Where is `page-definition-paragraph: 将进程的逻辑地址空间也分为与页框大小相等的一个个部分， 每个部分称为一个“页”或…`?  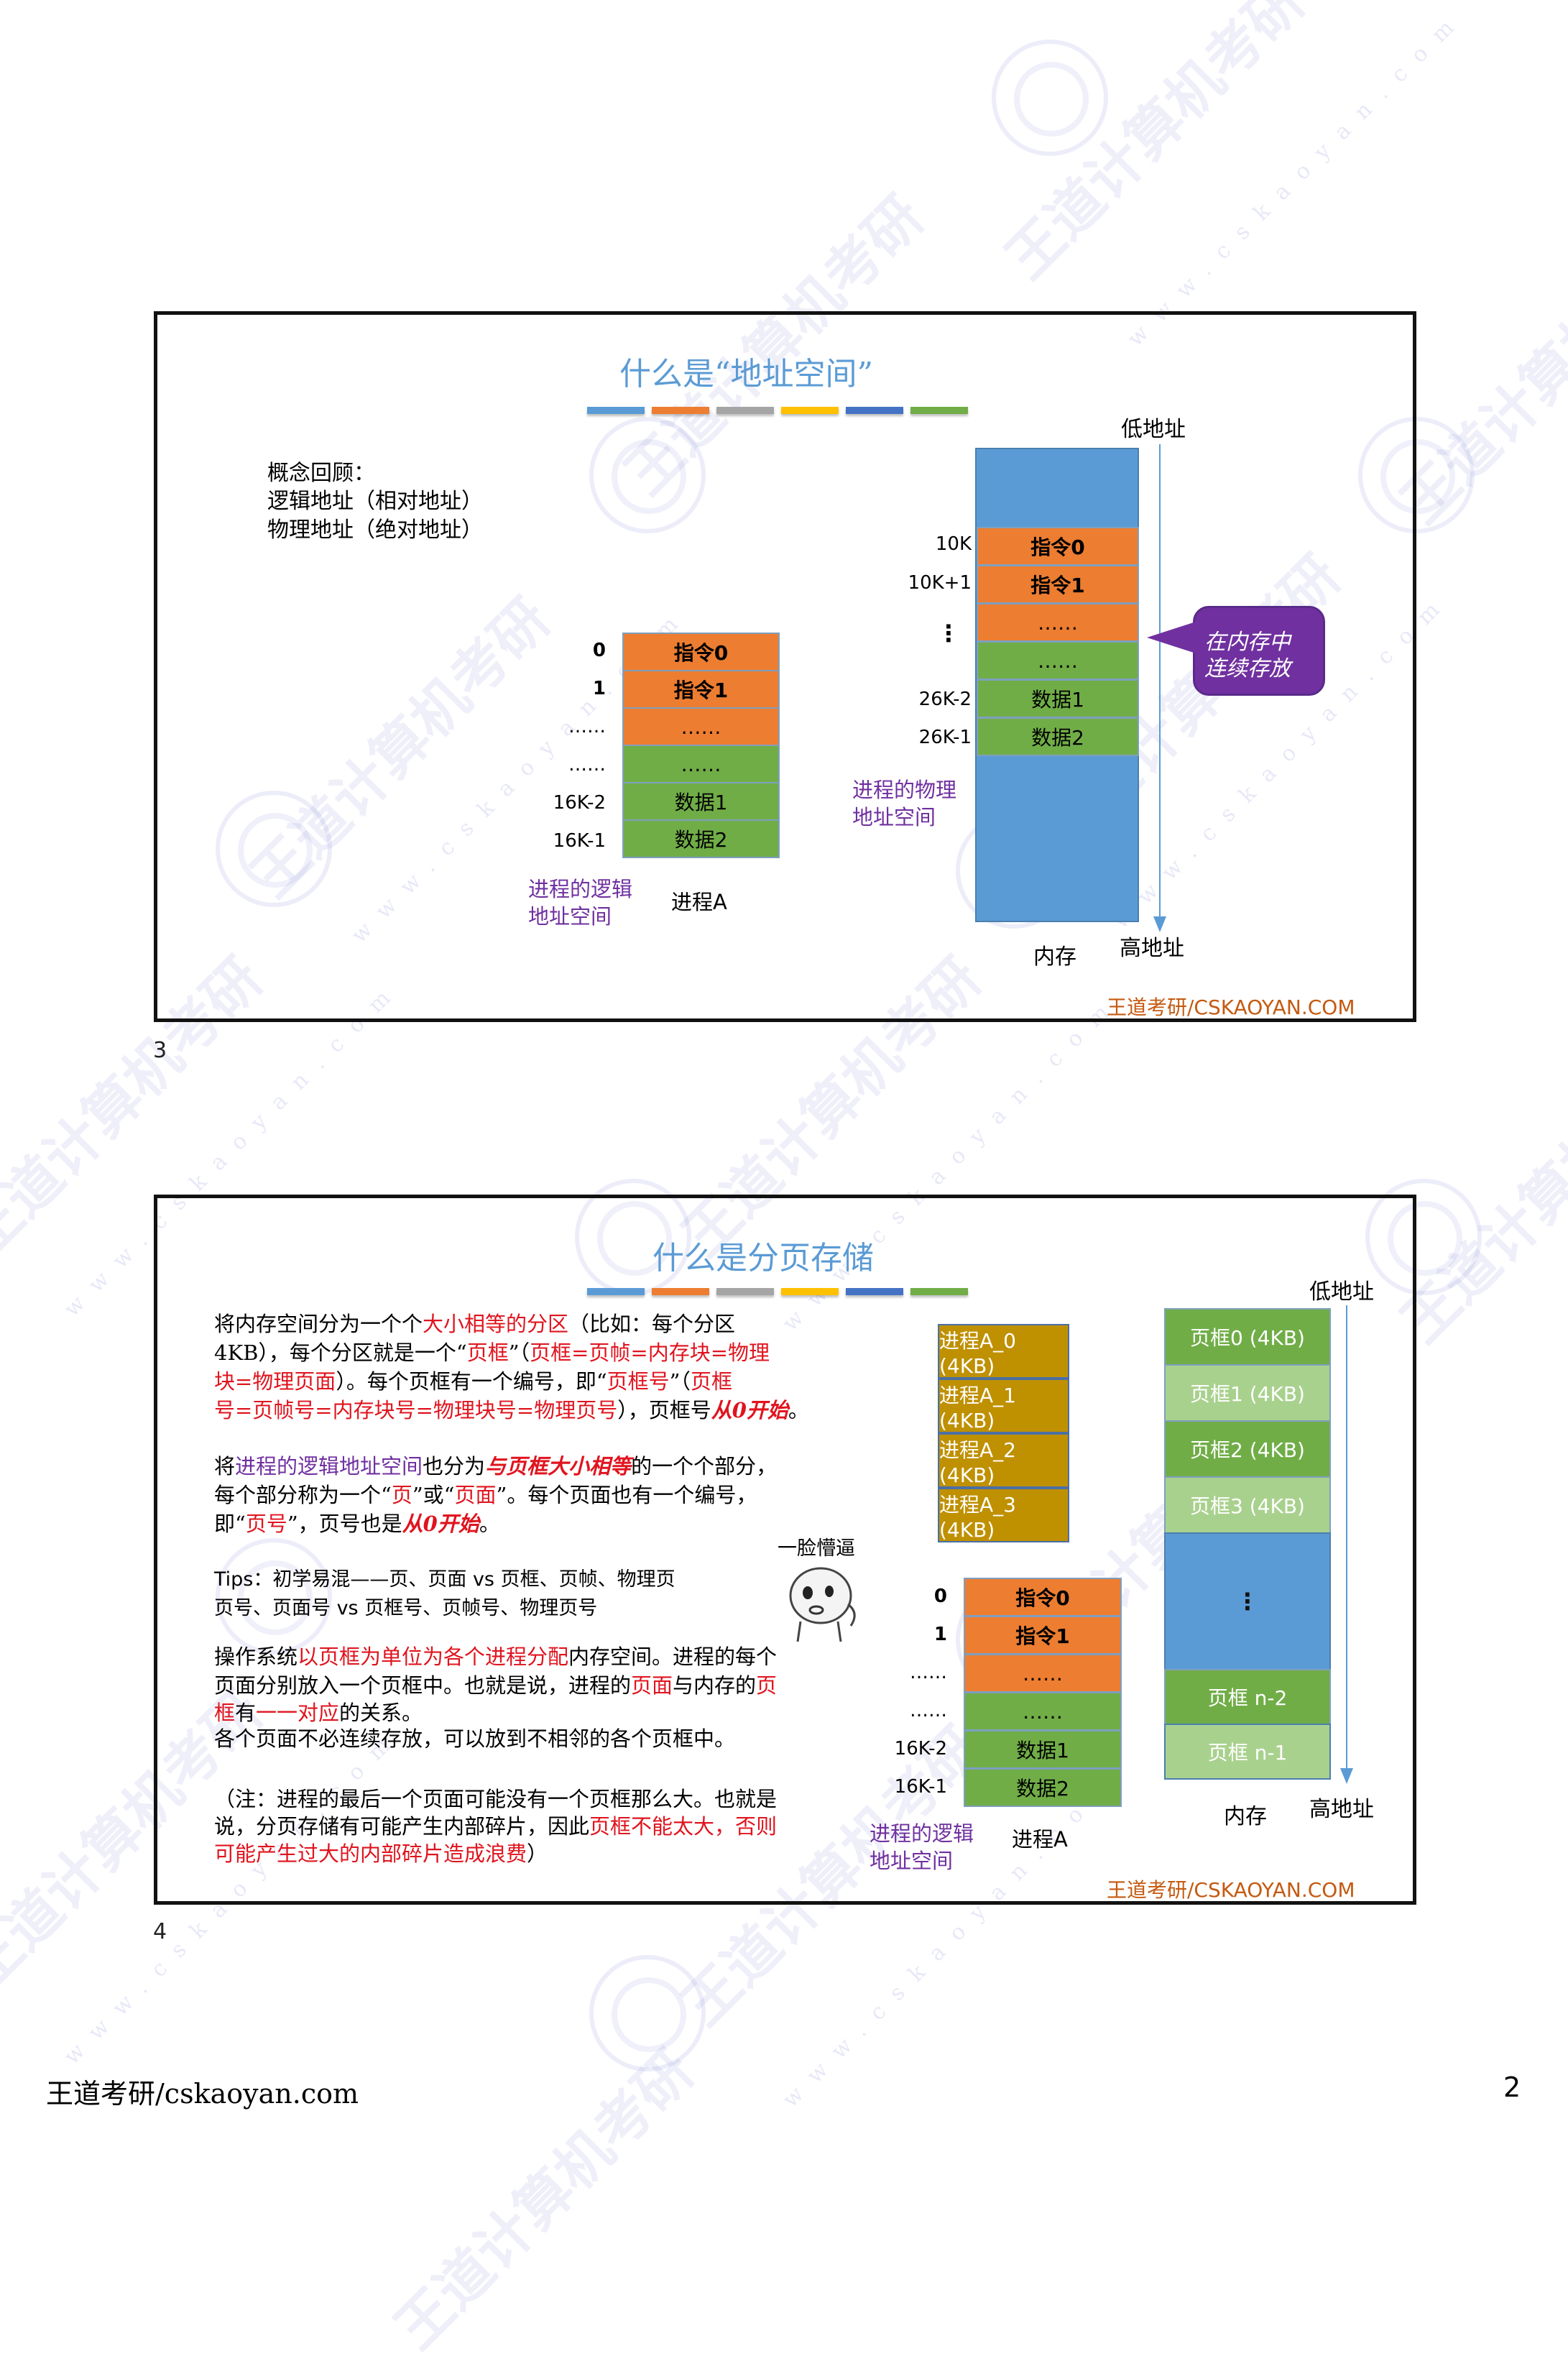 page-definition-paragraph: 将进程的逻辑地址空间也分为与页框大小相等的一个个部分， 每个部分称为一个“页”或… is located at coordinates (495, 1495).